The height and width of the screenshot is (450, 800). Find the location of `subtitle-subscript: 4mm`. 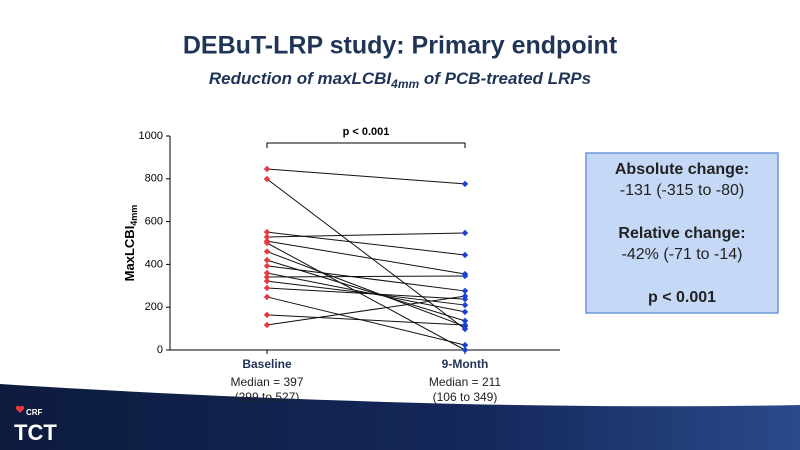

subtitle-subscript: 4mm is located at coordinates (404, 84).